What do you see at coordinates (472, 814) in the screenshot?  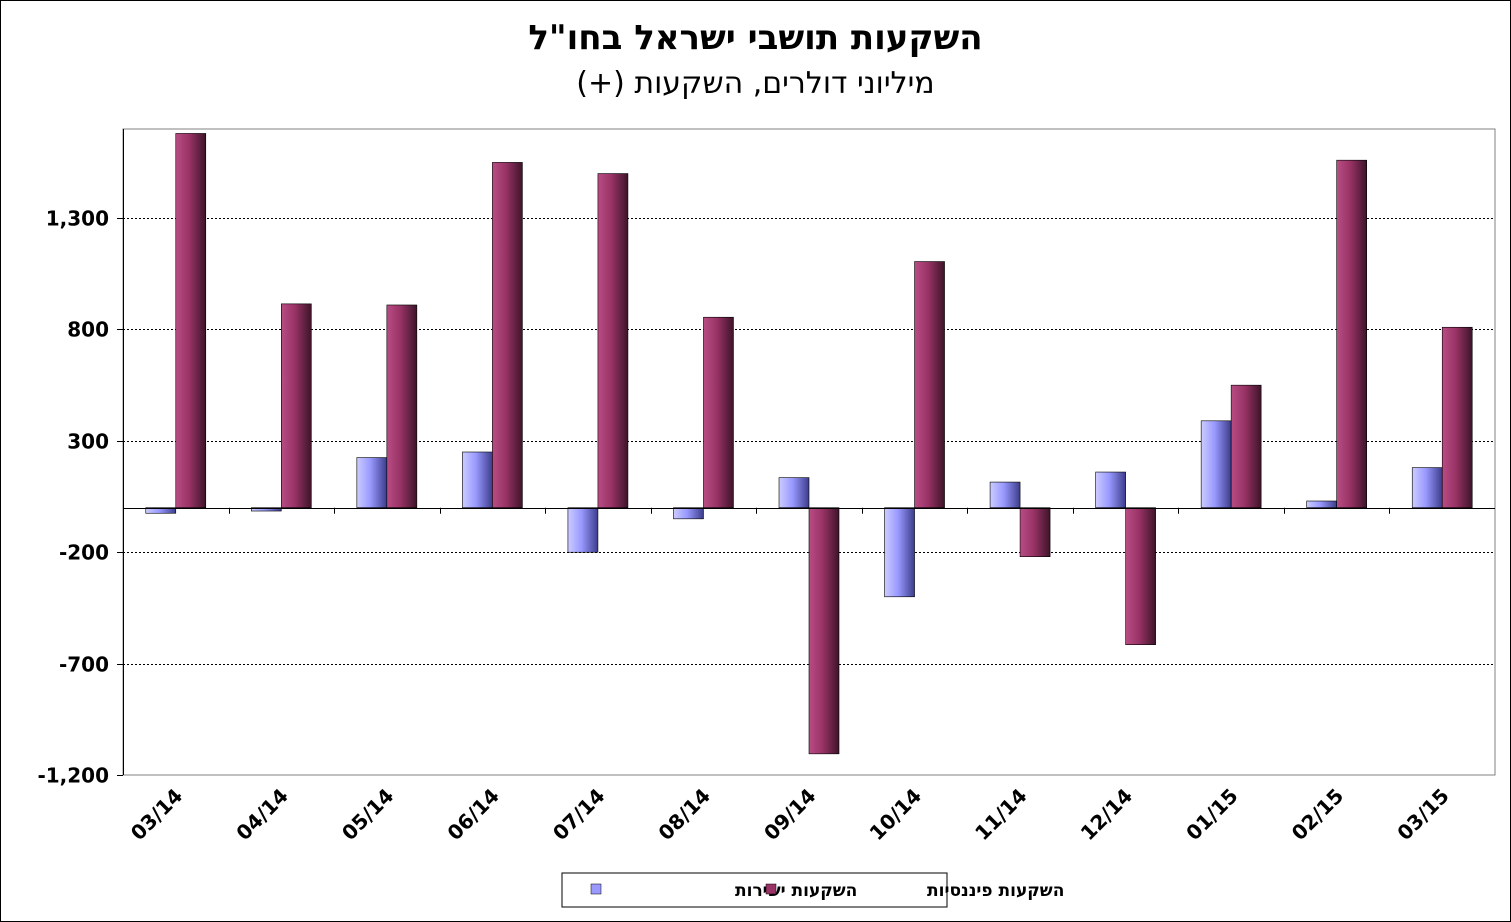 I see `x-tick-label: 06/14` at bounding box center [472, 814].